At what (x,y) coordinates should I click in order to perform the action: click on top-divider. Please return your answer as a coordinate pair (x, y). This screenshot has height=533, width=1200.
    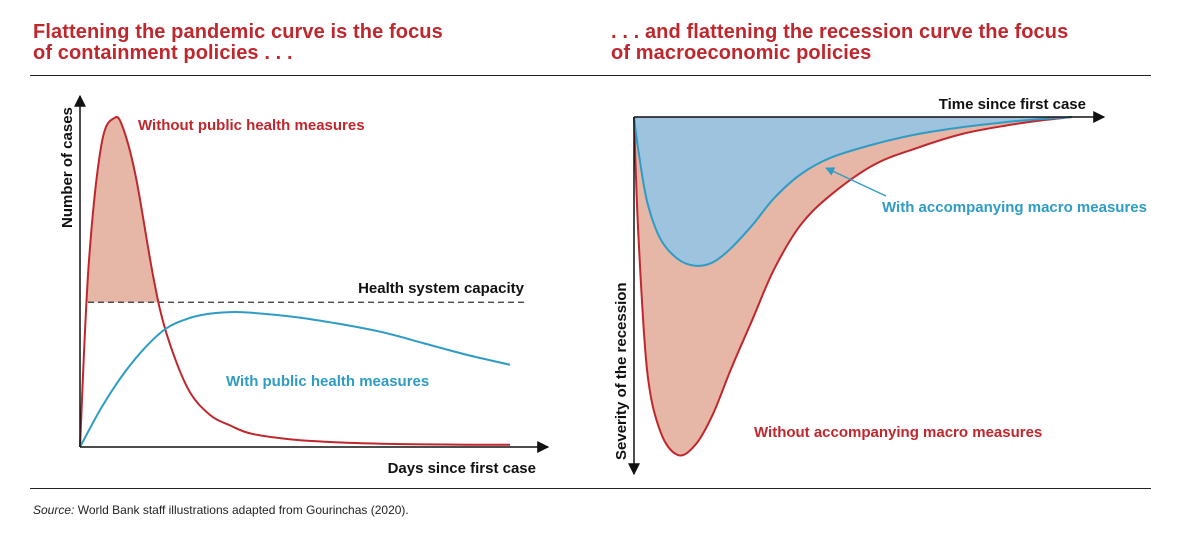
    Looking at the image, I should click on (590, 75).